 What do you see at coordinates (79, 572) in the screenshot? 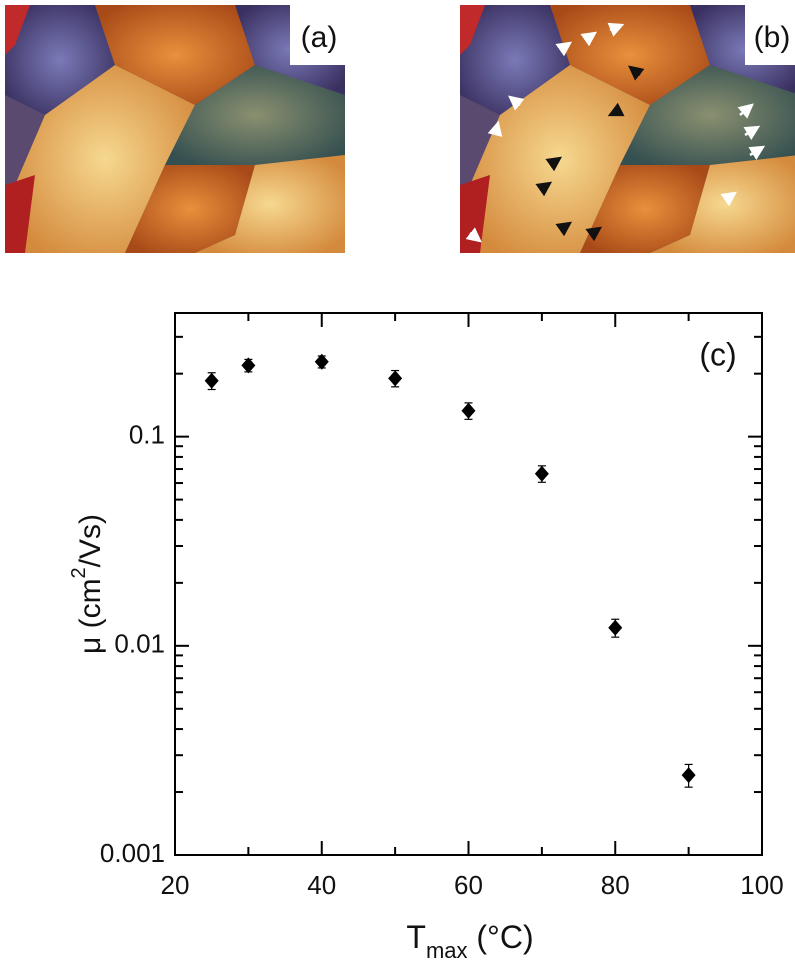
I see `y-label-sup: 2` at bounding box center [79, 572].